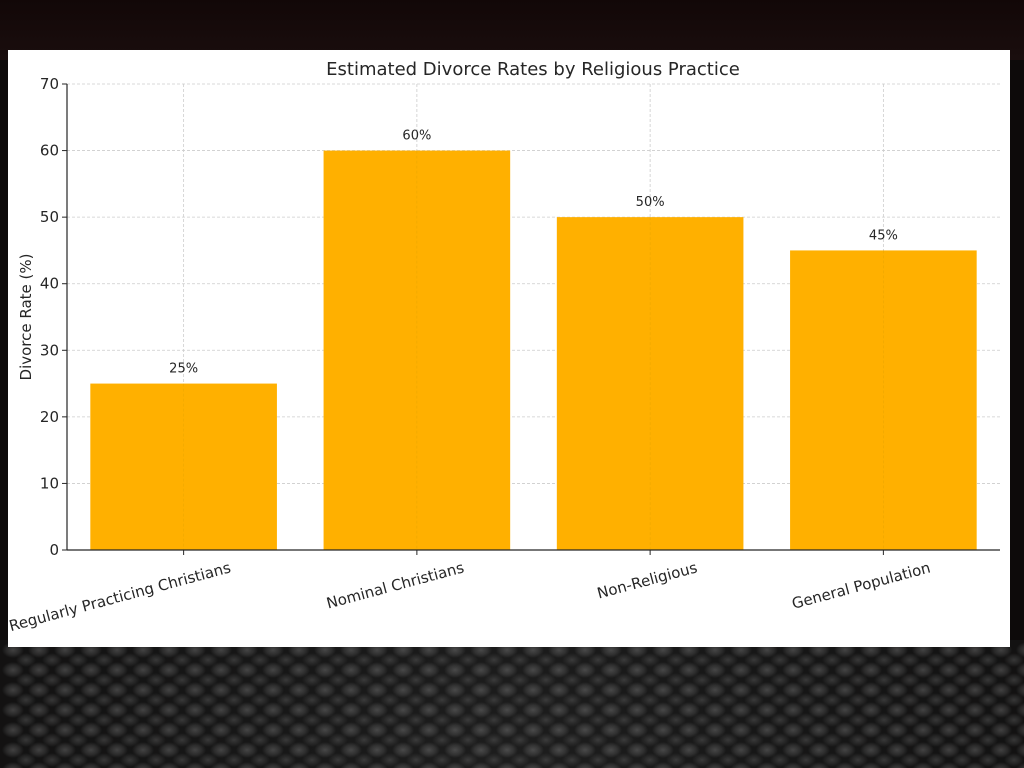 This screenshot has width=1024, height=768. What do you see at coordinates (53, 317) in the screenshot?
I see `y-ticks: 0 10 20 30 40 50 60 70` at bounding box center [53, 317].